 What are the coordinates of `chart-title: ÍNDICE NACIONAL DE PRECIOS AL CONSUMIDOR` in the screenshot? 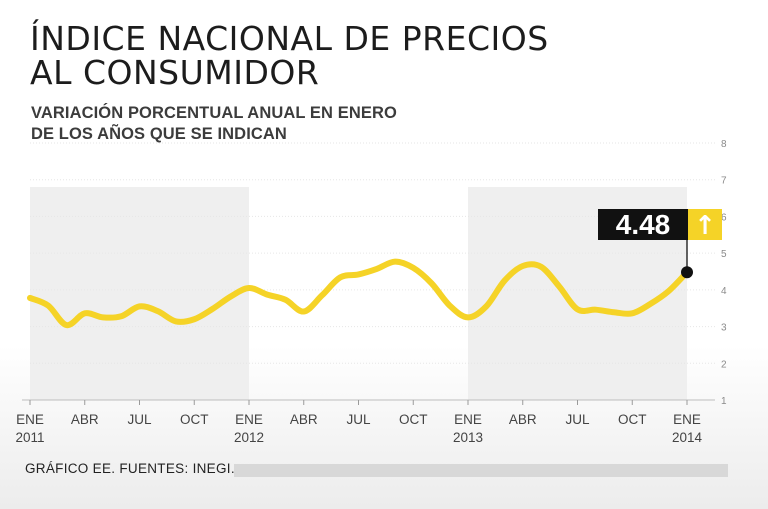 It's located at (289, 56).